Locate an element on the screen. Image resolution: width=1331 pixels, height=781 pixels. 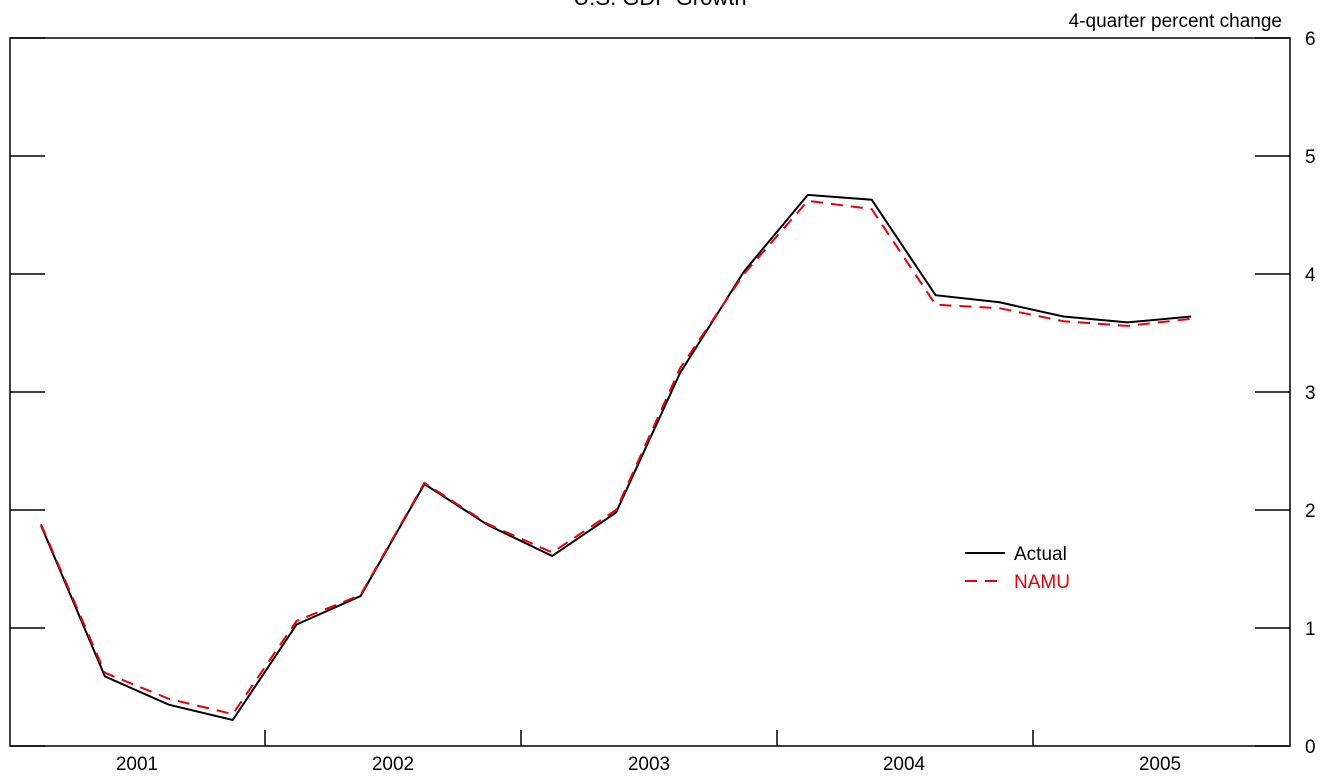
y-tick-label: 3 is located at coordinates (1310, 393).